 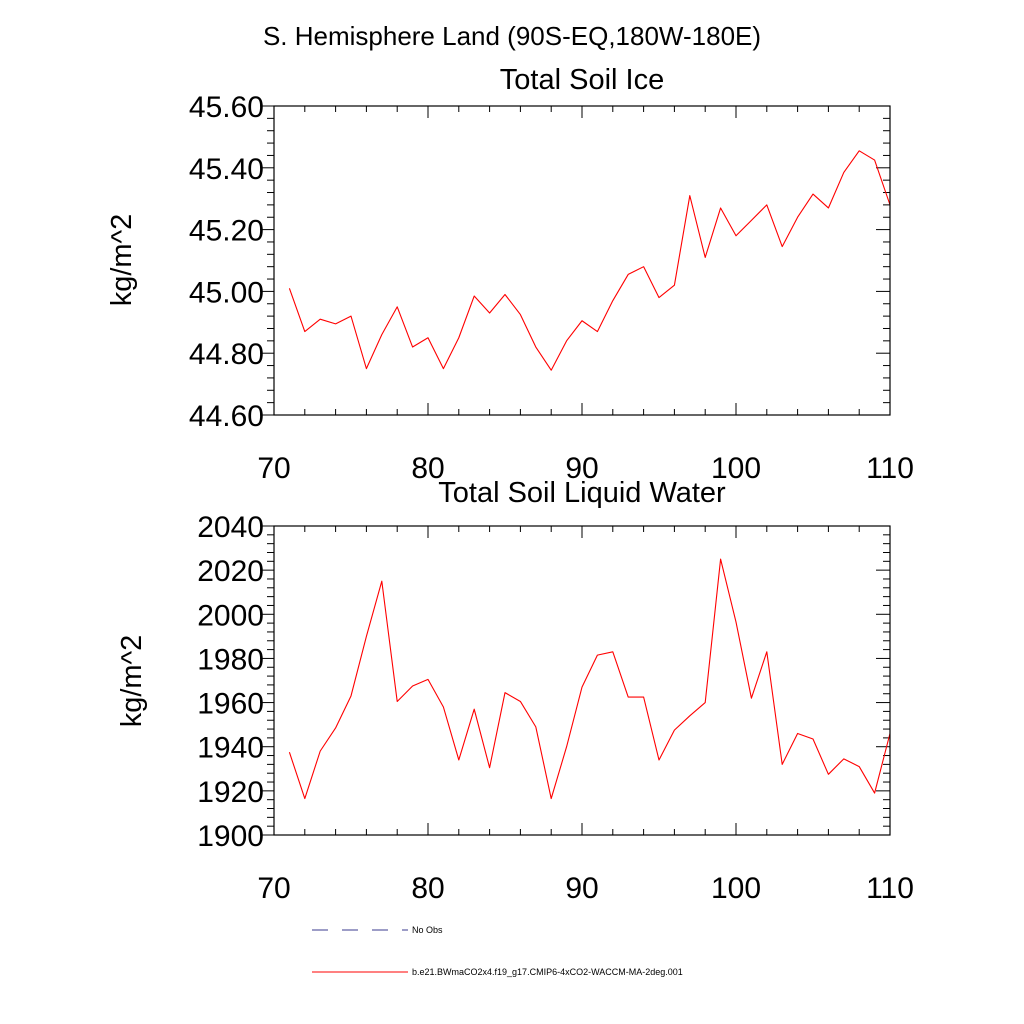 What do you see at coordinates (226, 107) in the screenshot?
I see `soil-ice-y-tick-label: 45.60` at bounding box center [226, 107].